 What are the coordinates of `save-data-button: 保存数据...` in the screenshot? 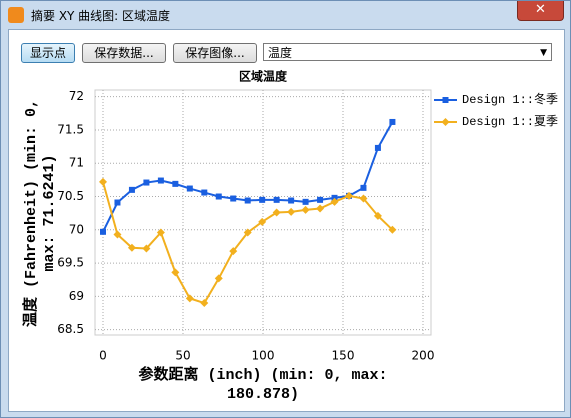 It's located at (124, 53).